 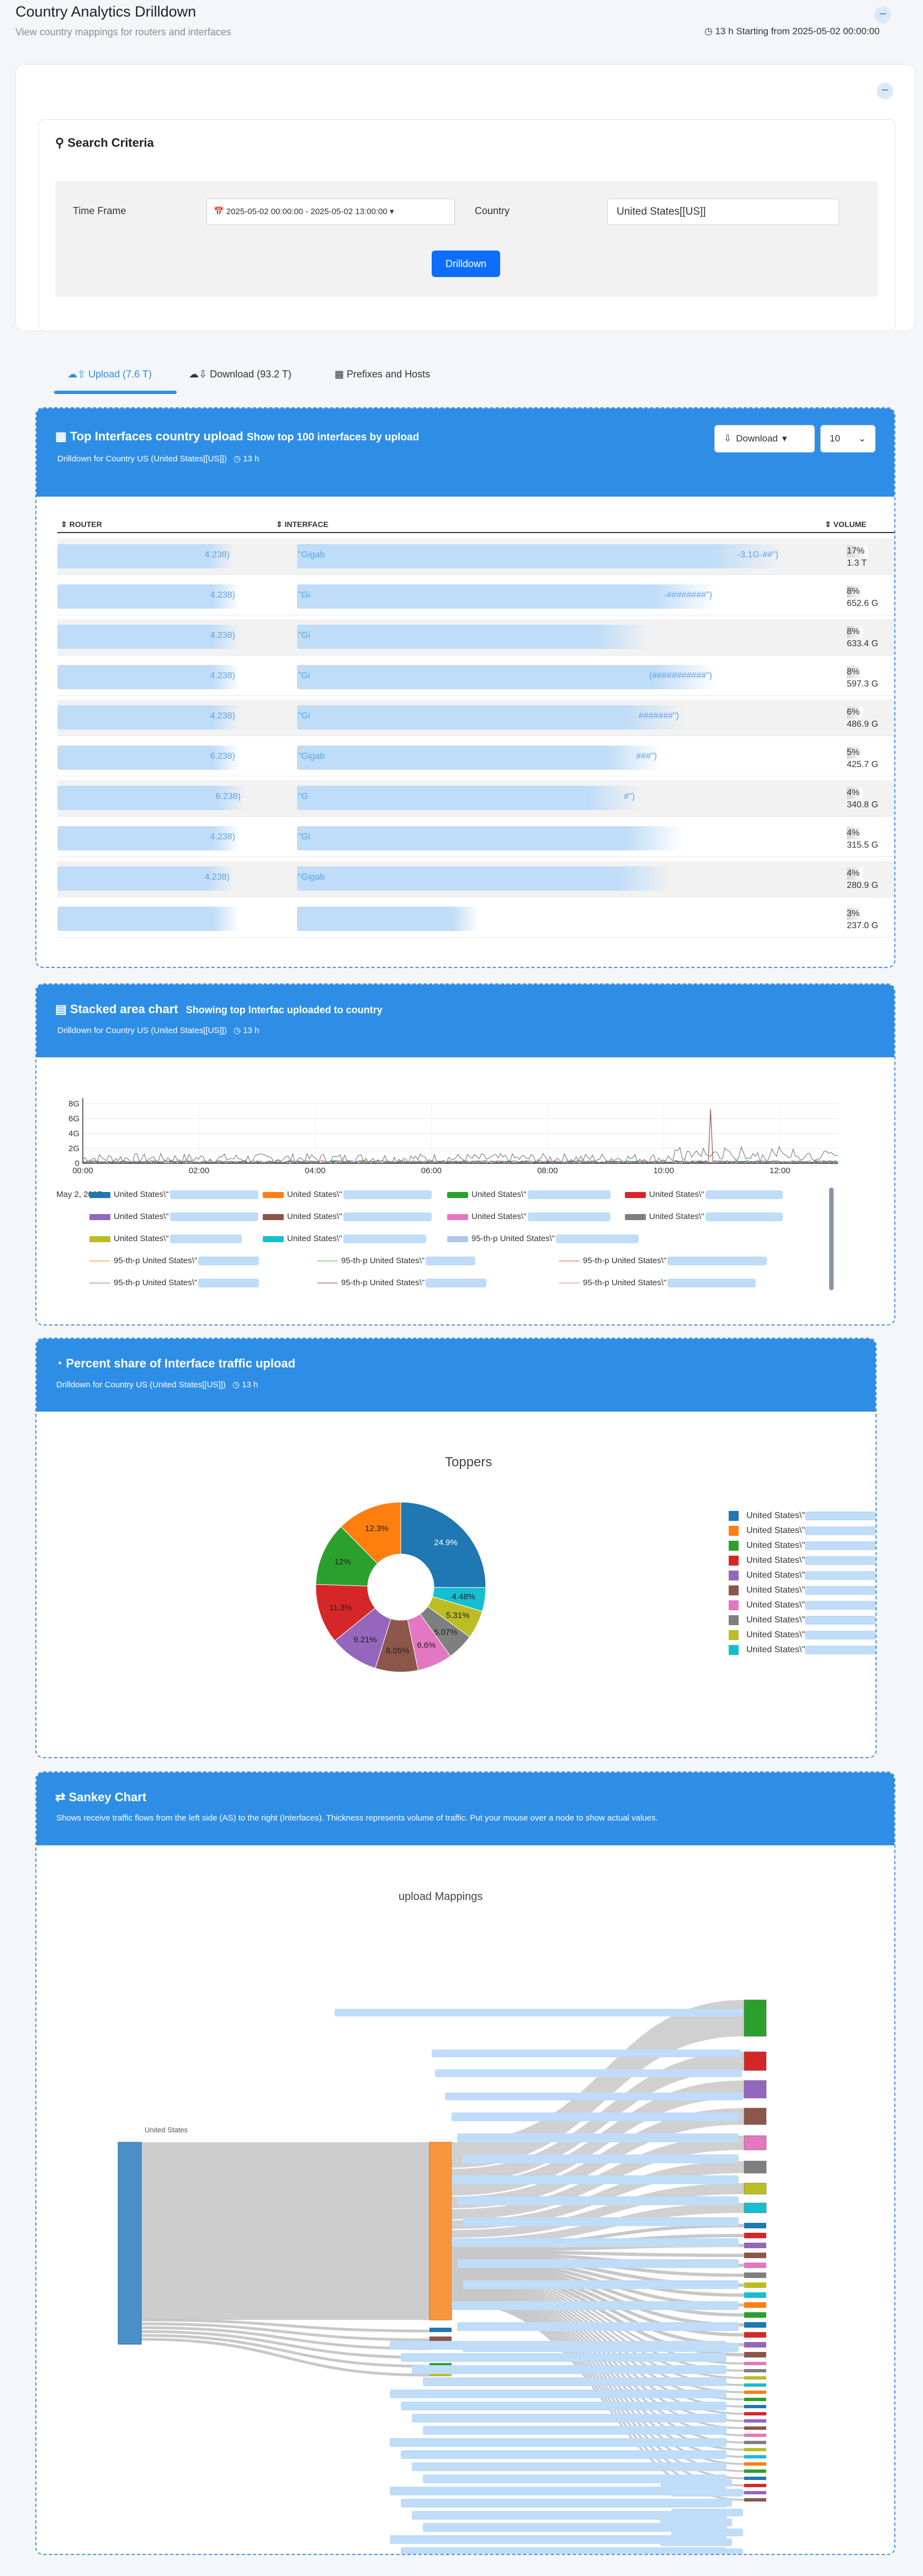 I want to click on column-header-volume: ⇕ VOLUME, so click(x=846, y=524).